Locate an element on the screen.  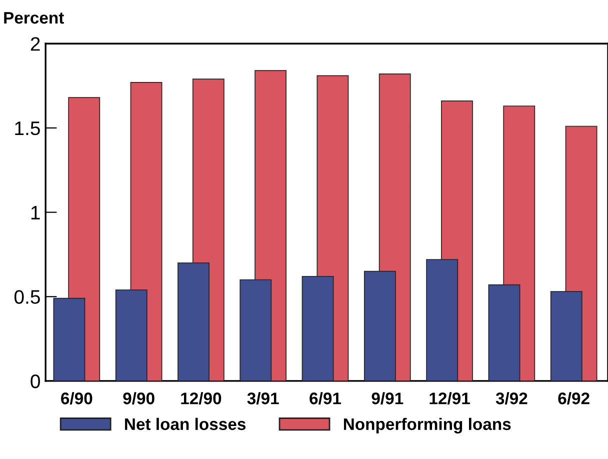
x-tick-label: 9/91 is located at coordinates (388, 398).